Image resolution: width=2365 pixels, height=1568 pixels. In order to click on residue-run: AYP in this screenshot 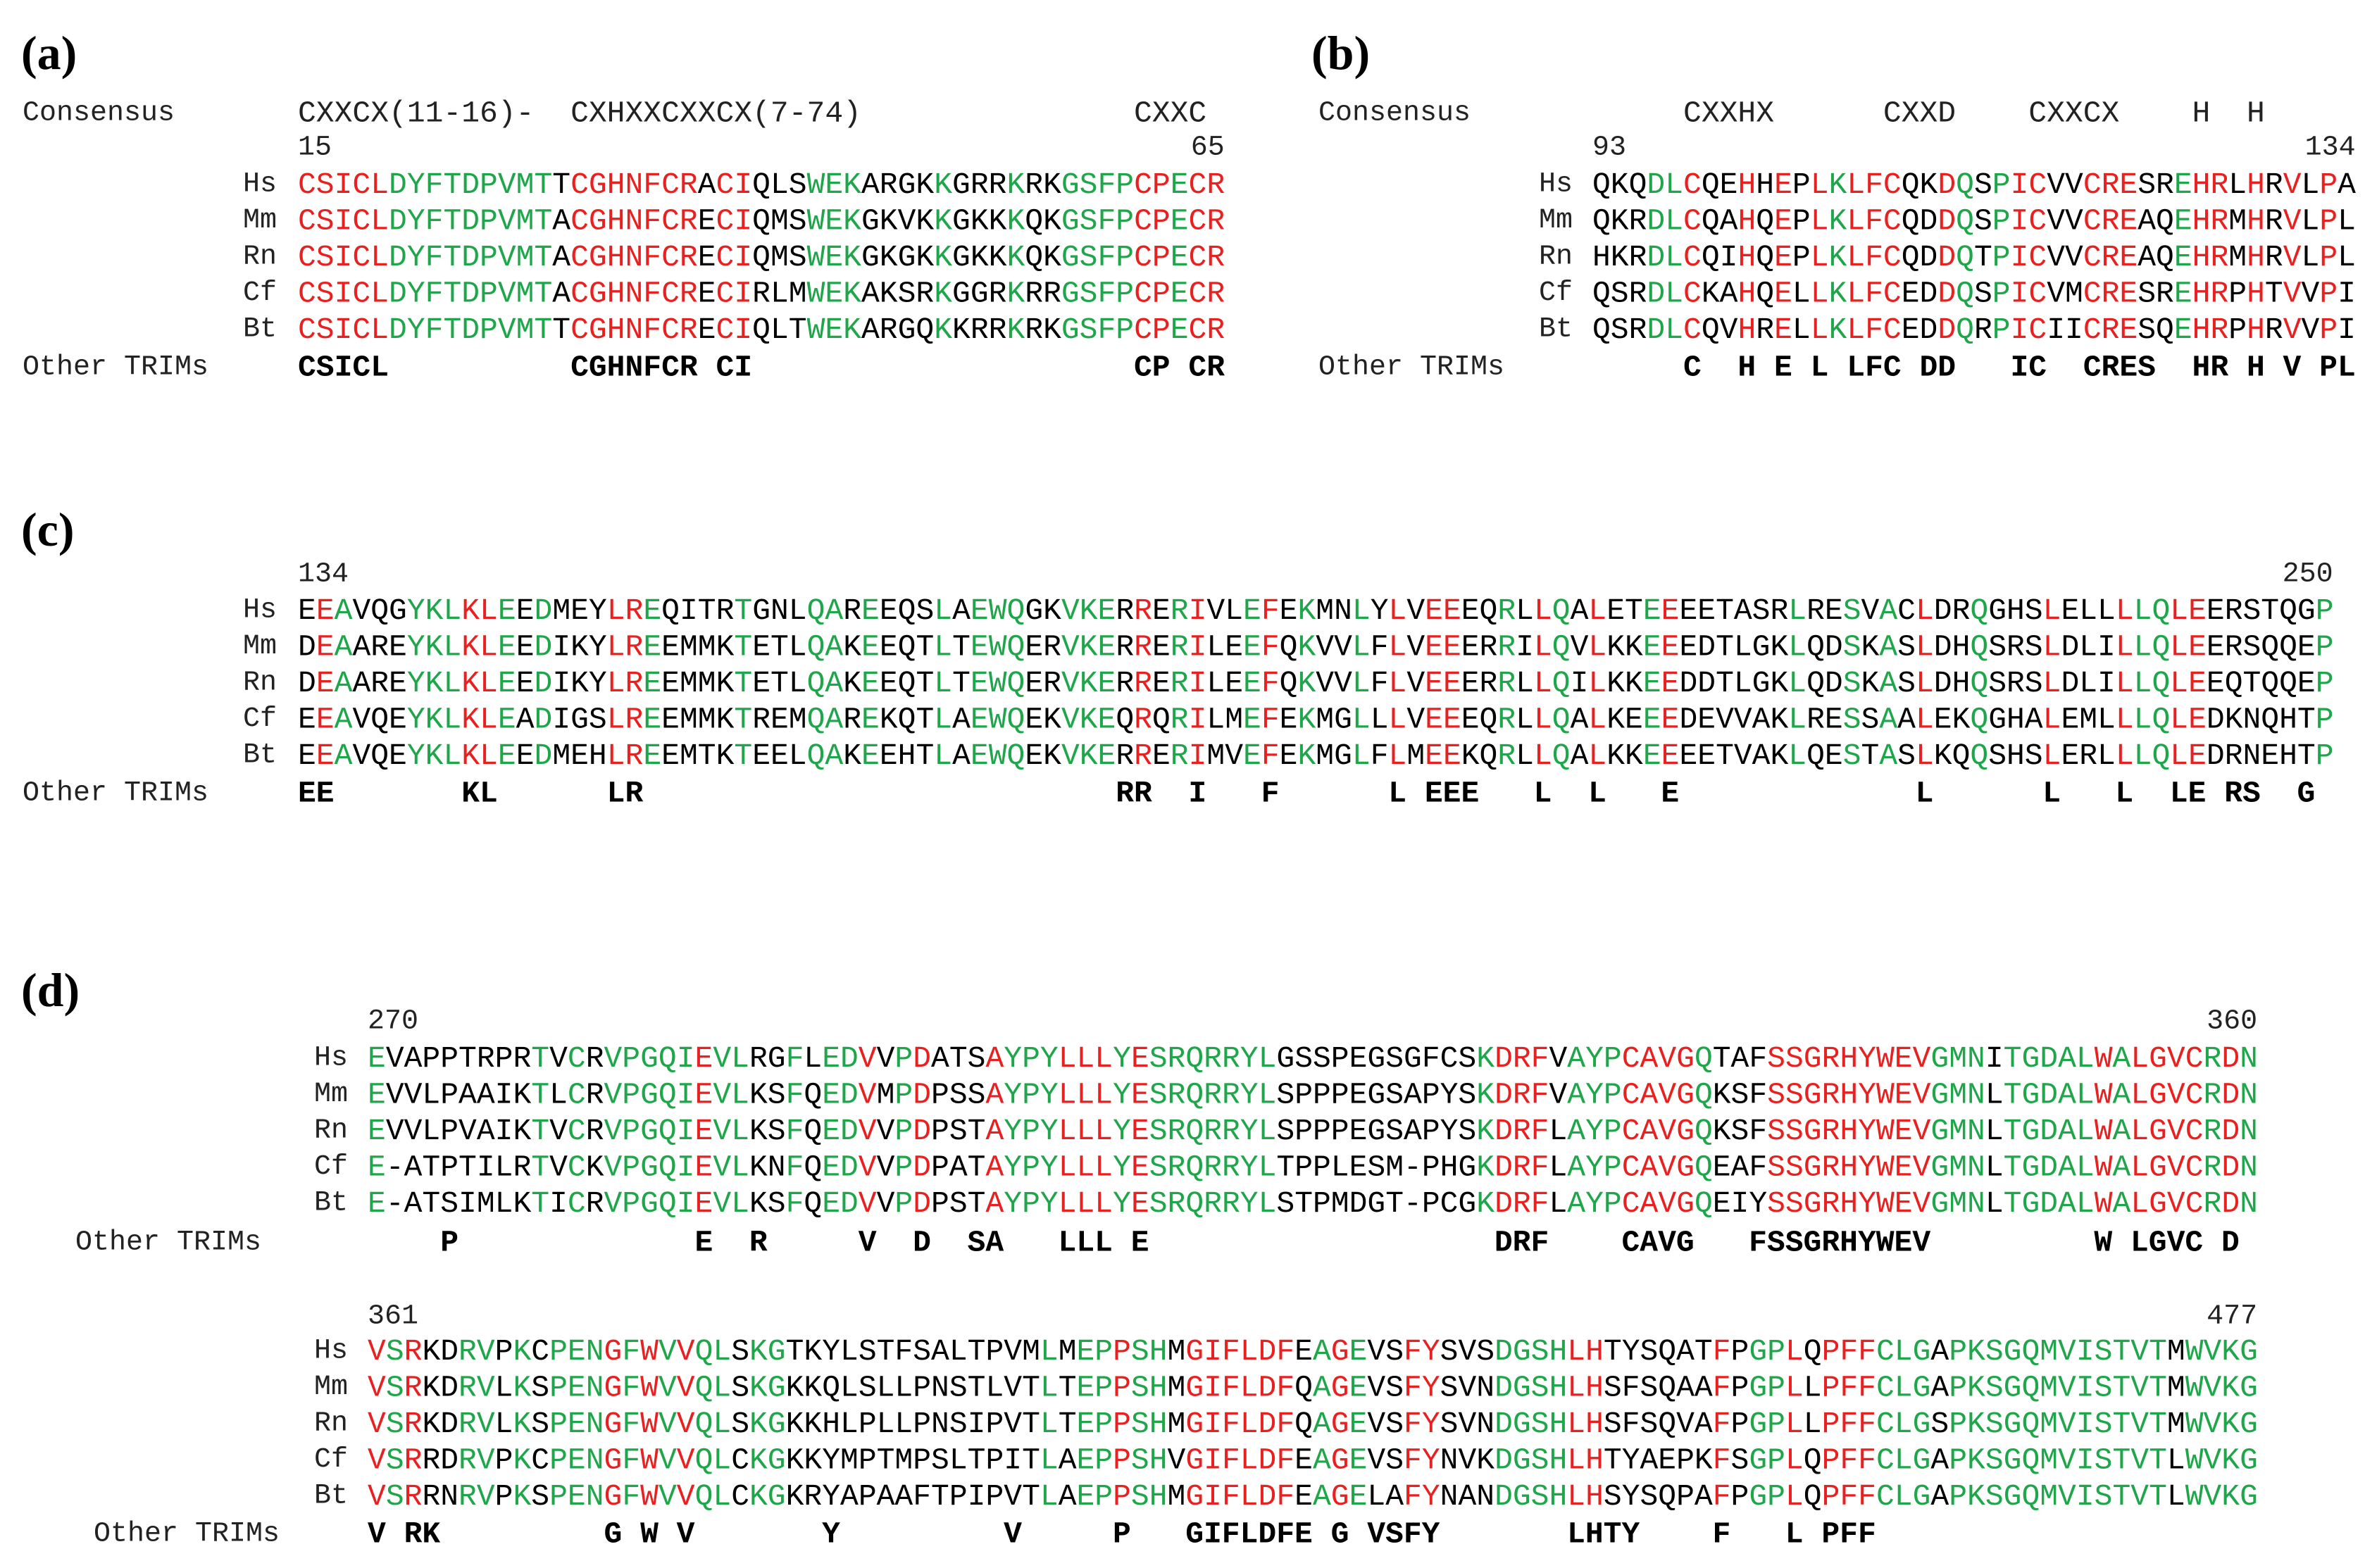, I will do `click(1594, 1203)`.